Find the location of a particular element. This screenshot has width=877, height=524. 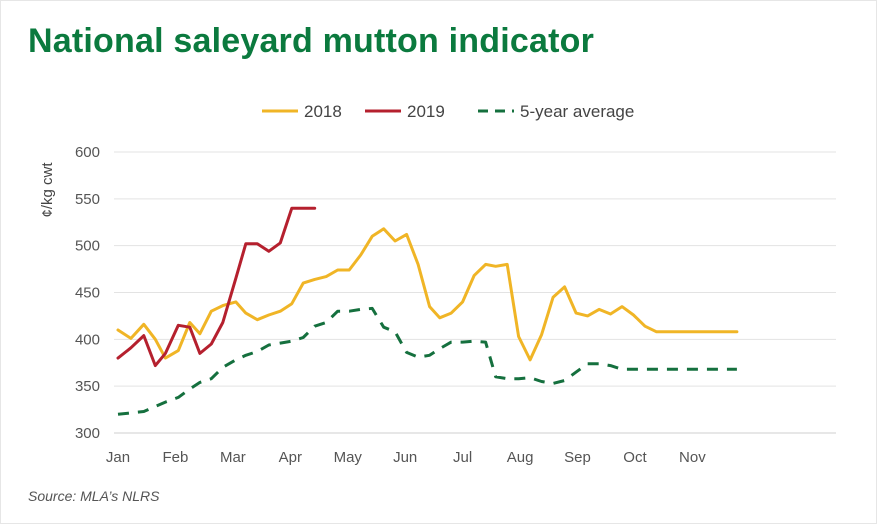

x-tick-jul: Jul is located at coordinates (462, 457).